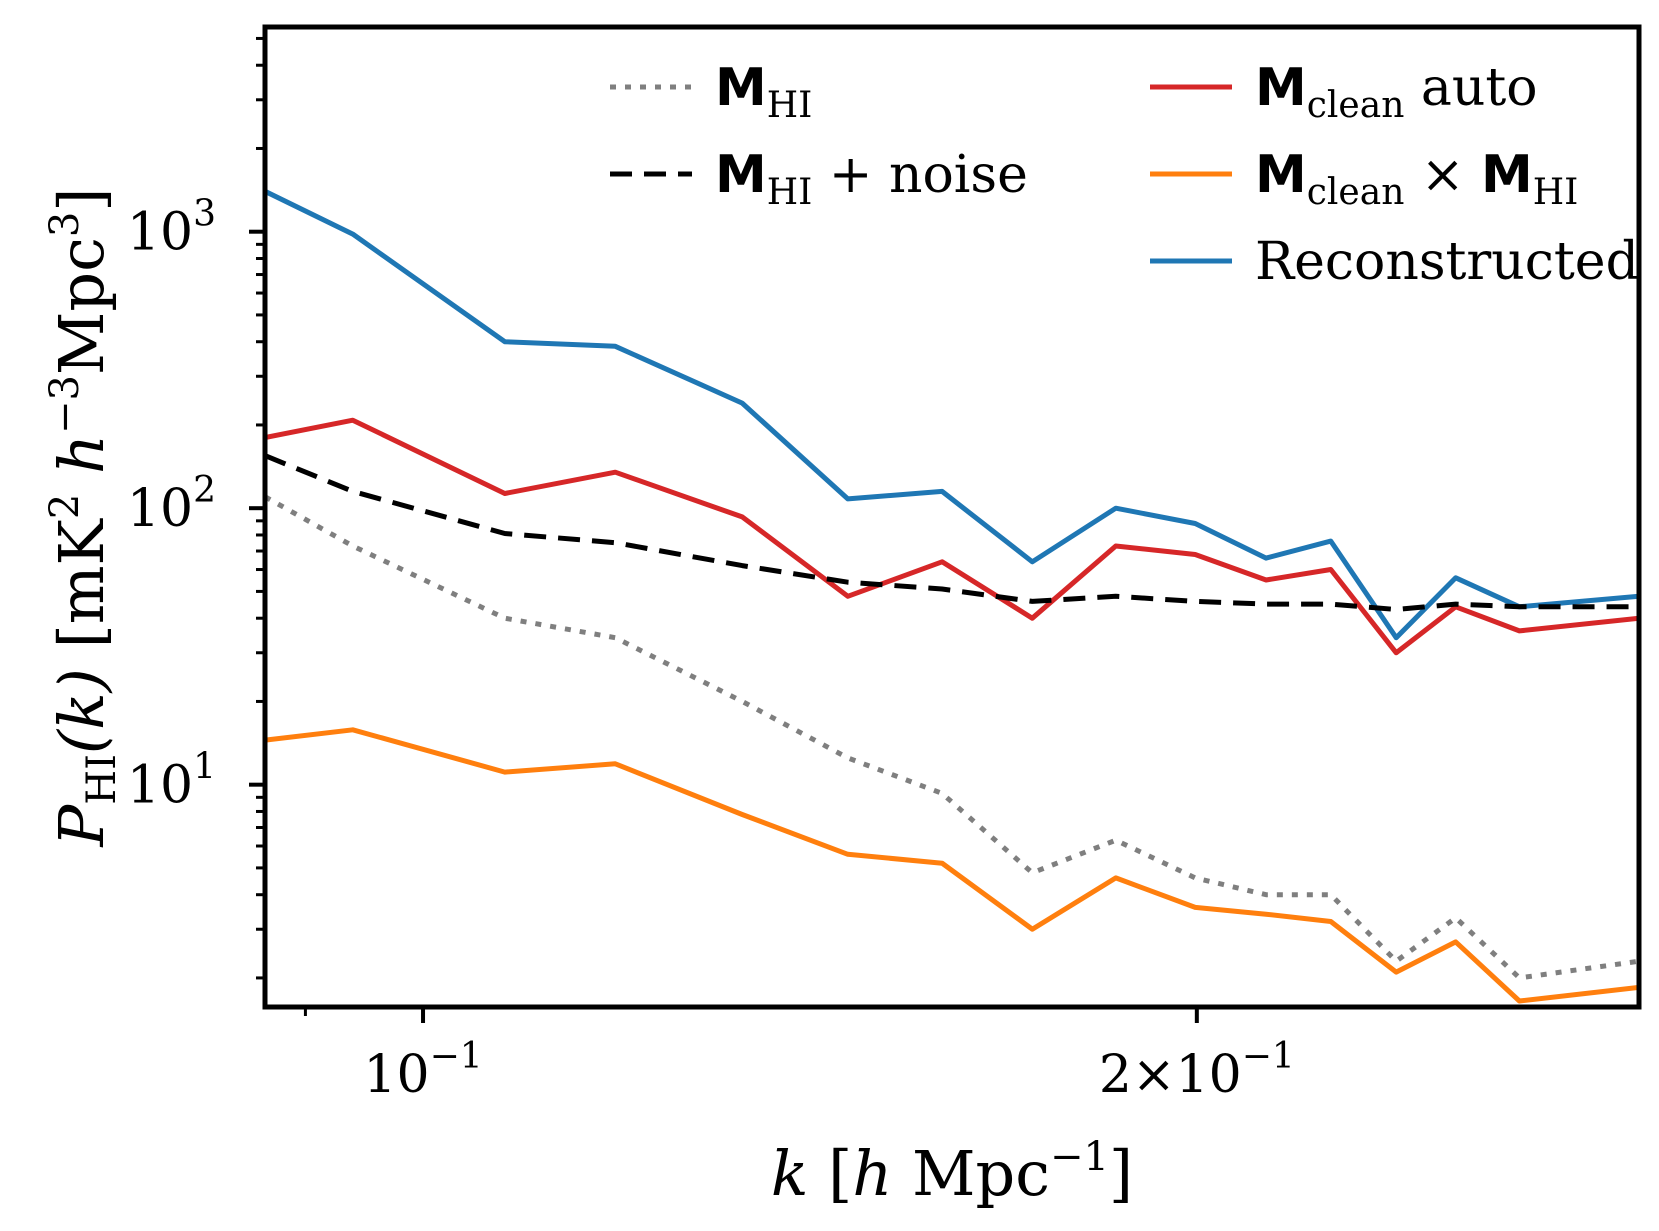 This screenshot has width=1659, height=1231. I want to click on legend-label: Reconstructed, so click(1447, 262).